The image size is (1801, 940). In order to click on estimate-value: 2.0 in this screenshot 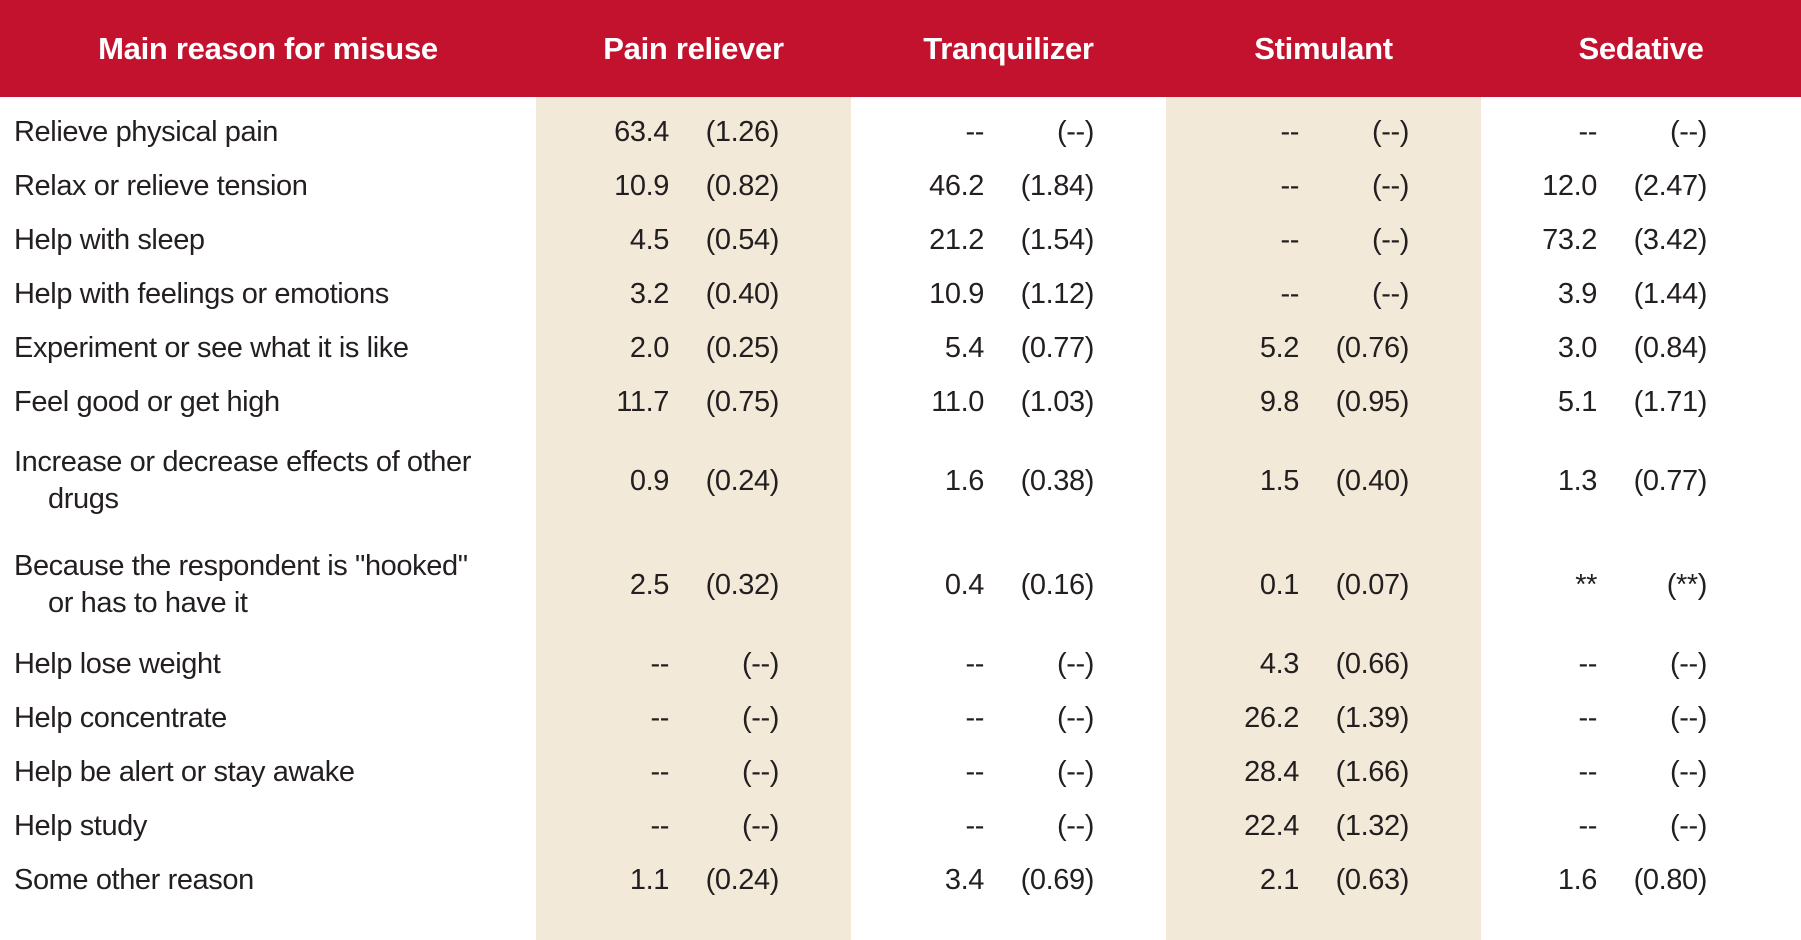, I will do `click(649, 347)`.